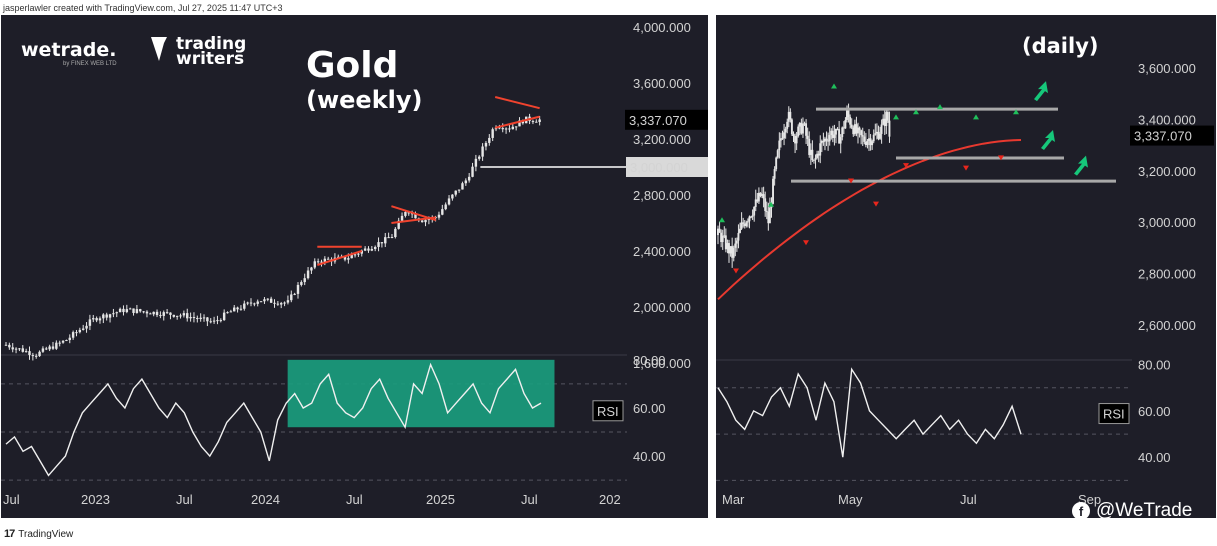 This screenshot has width=1217, height=546. I want to click on tradingview-footer: 17 TradingView, so click(38, 534).